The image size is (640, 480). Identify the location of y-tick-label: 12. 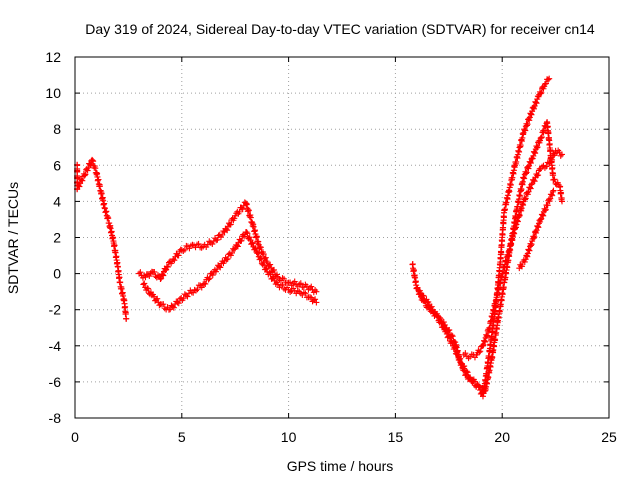
(53, 57).